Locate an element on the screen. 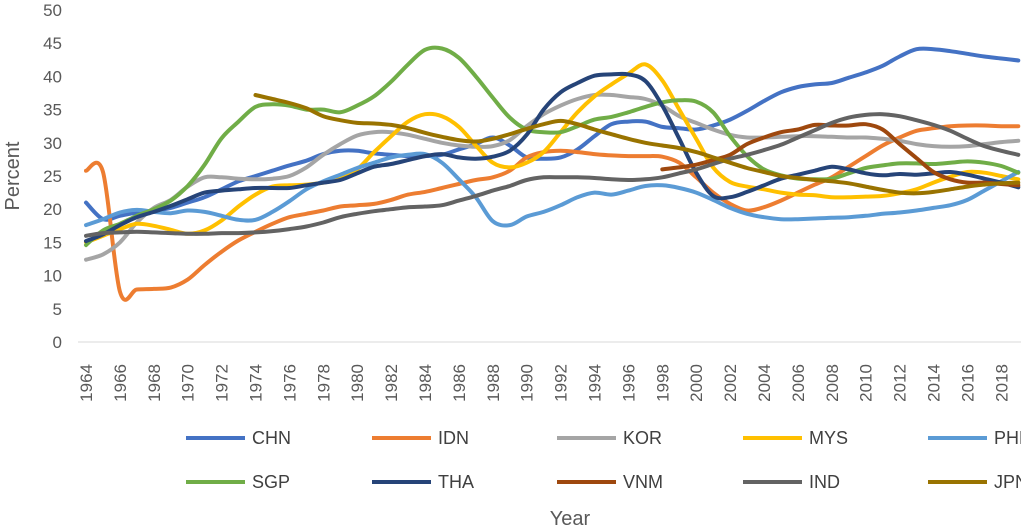 This screenshot has height=531, width=1021. x-tick-label: 1996 is located at coordinates (628, 383).